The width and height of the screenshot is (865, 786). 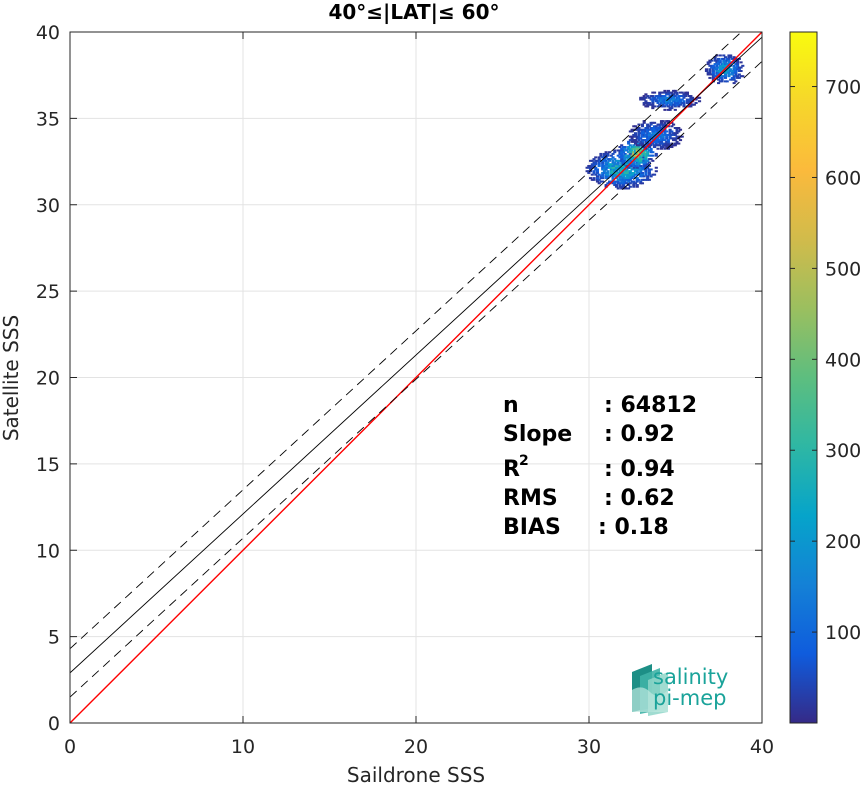 I want to click on y-tick-label-0: 0, so click(x=54, y=724).